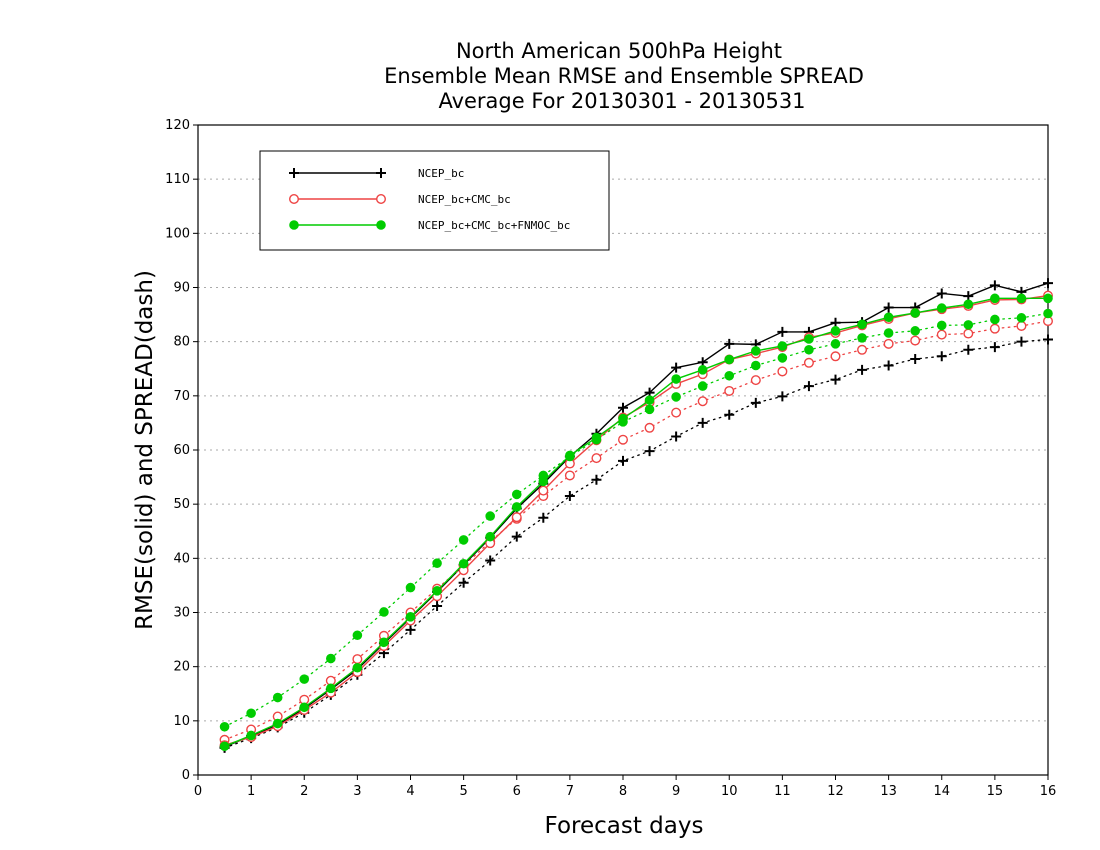 This screenshot has height=850, width=1100. Describe the element at coordinates (181, 288) in the screenshot. I see `y-tick-label: 90` at that location.